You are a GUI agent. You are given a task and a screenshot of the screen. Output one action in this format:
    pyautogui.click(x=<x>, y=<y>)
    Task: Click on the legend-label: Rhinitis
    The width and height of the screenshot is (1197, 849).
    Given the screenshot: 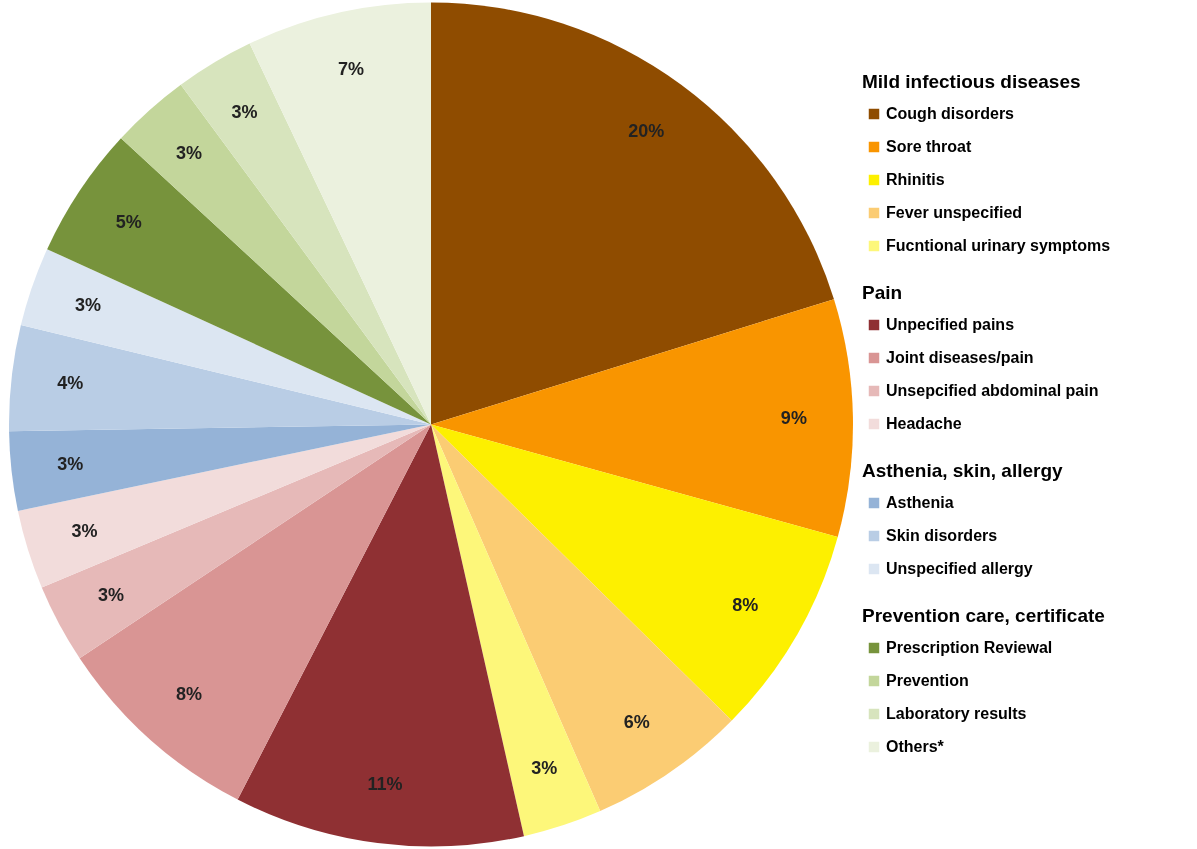 What is the action you would take?
    pyautogui.click(x=915, y=179)
    